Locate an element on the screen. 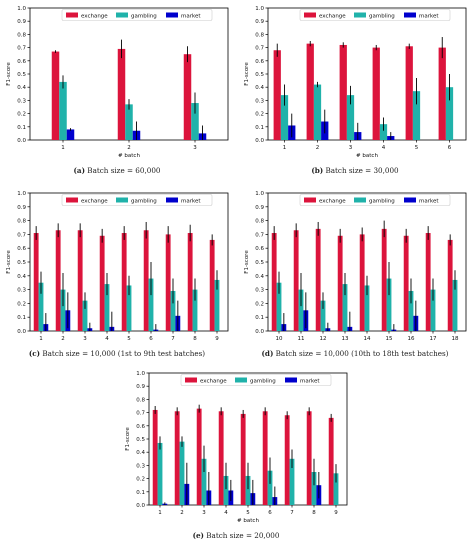  caption-text: Batch size = 60,000 is located at coordinates (124, 170).